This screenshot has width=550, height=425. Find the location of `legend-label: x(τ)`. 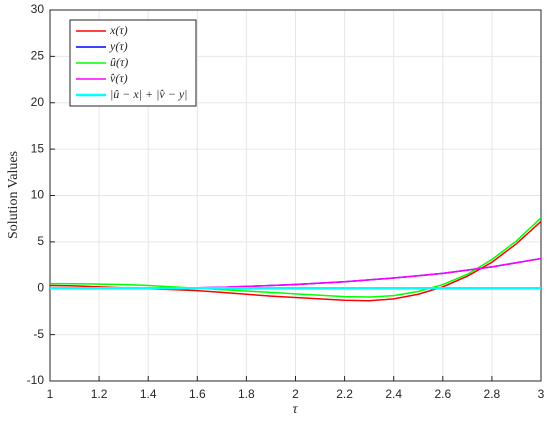

legend-label: x(τ) is located at coordinates (118, 30).